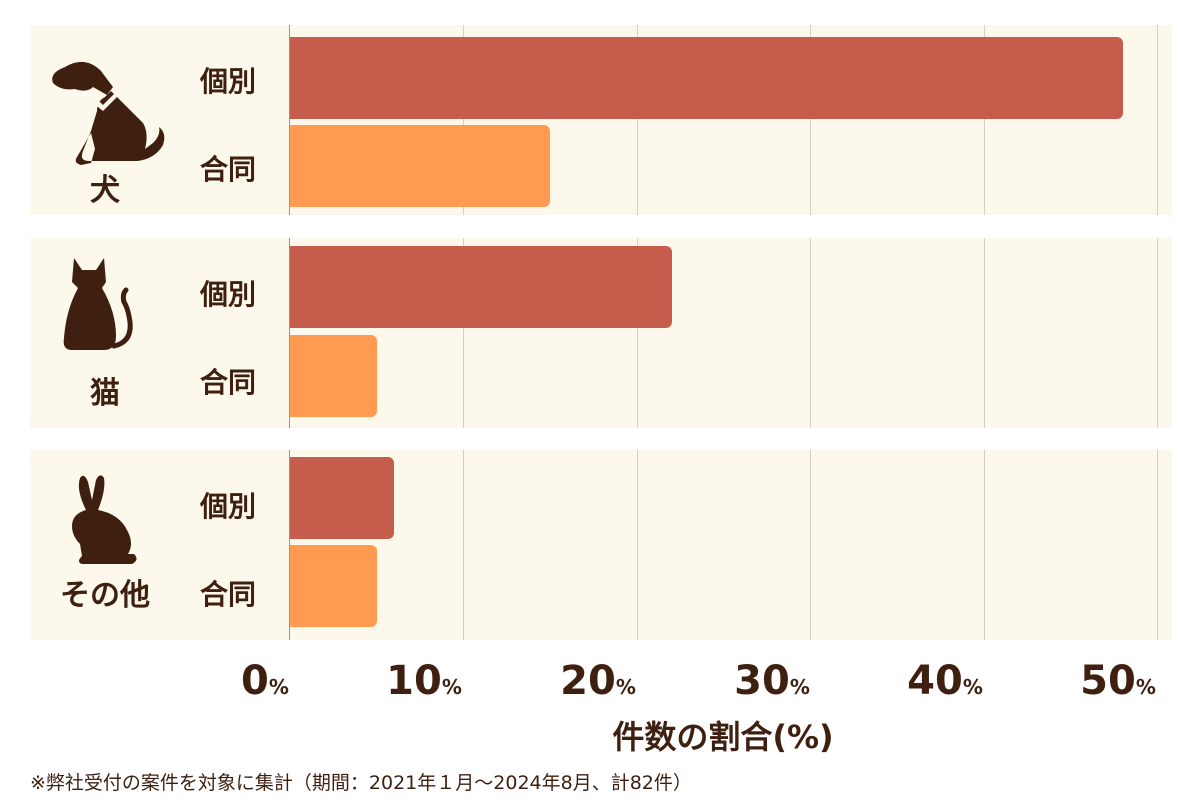 This screenshot has width=1200, height=800. Describe the element at coordinates (945, 681) in the screenshot. I see `x-tick-40: 40%` at that location.